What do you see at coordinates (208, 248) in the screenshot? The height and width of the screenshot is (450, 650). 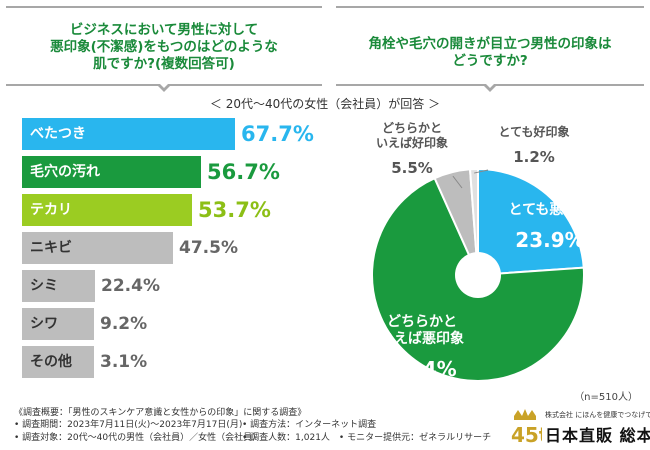 I see `bar-value-label: 47.5%` at bounding box center [208, 248].